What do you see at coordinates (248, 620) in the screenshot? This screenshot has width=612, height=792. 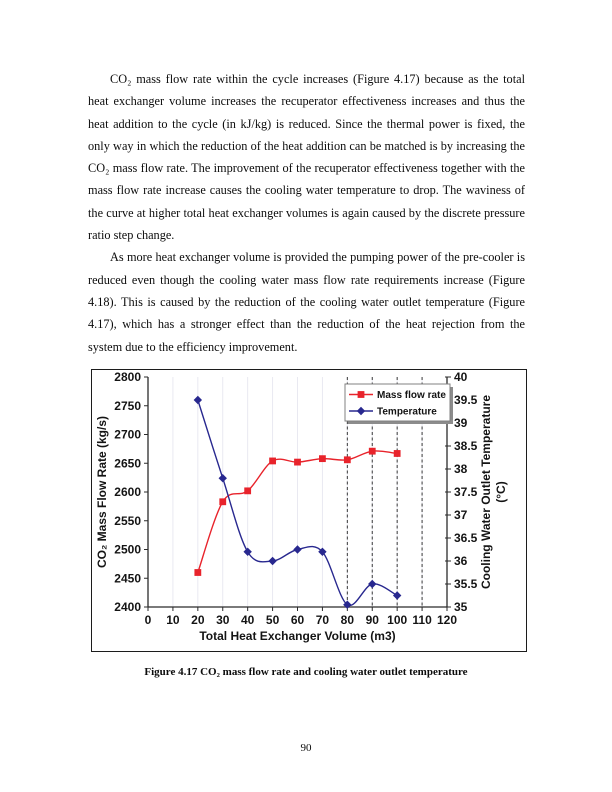 I see `x-tick-label: 40` at bounding box center [248, 620].